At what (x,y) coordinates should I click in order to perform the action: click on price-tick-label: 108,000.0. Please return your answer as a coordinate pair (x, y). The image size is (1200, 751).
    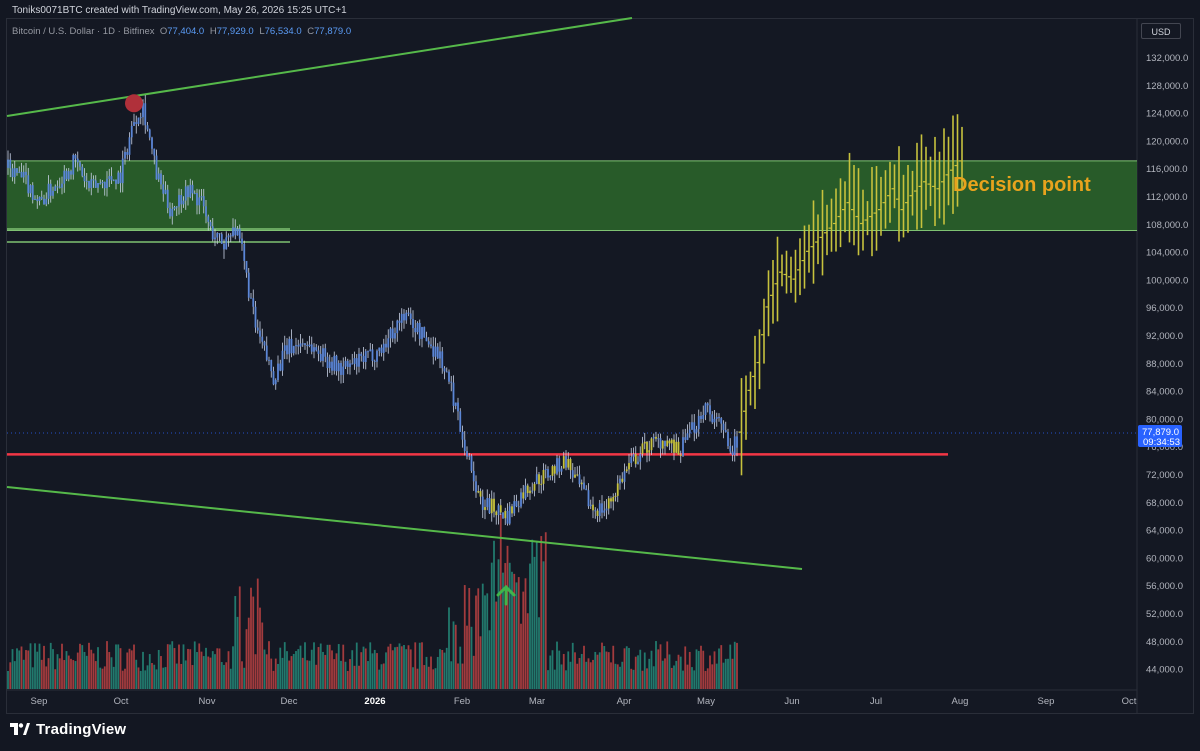
    Looking at the image, I should click on (1167, 225).